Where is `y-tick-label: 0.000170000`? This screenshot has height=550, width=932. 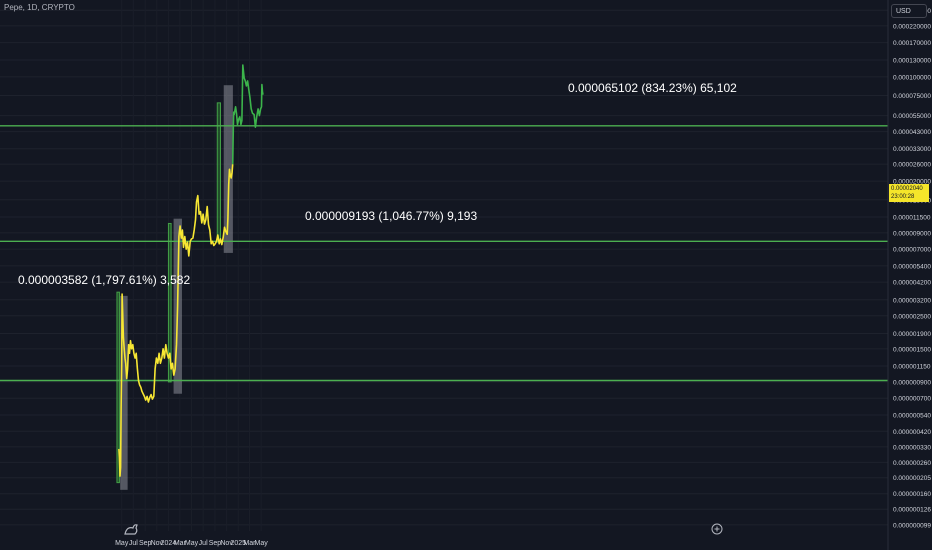 y-tick-label: 0.000170000 is located at coordinates (912, 43).